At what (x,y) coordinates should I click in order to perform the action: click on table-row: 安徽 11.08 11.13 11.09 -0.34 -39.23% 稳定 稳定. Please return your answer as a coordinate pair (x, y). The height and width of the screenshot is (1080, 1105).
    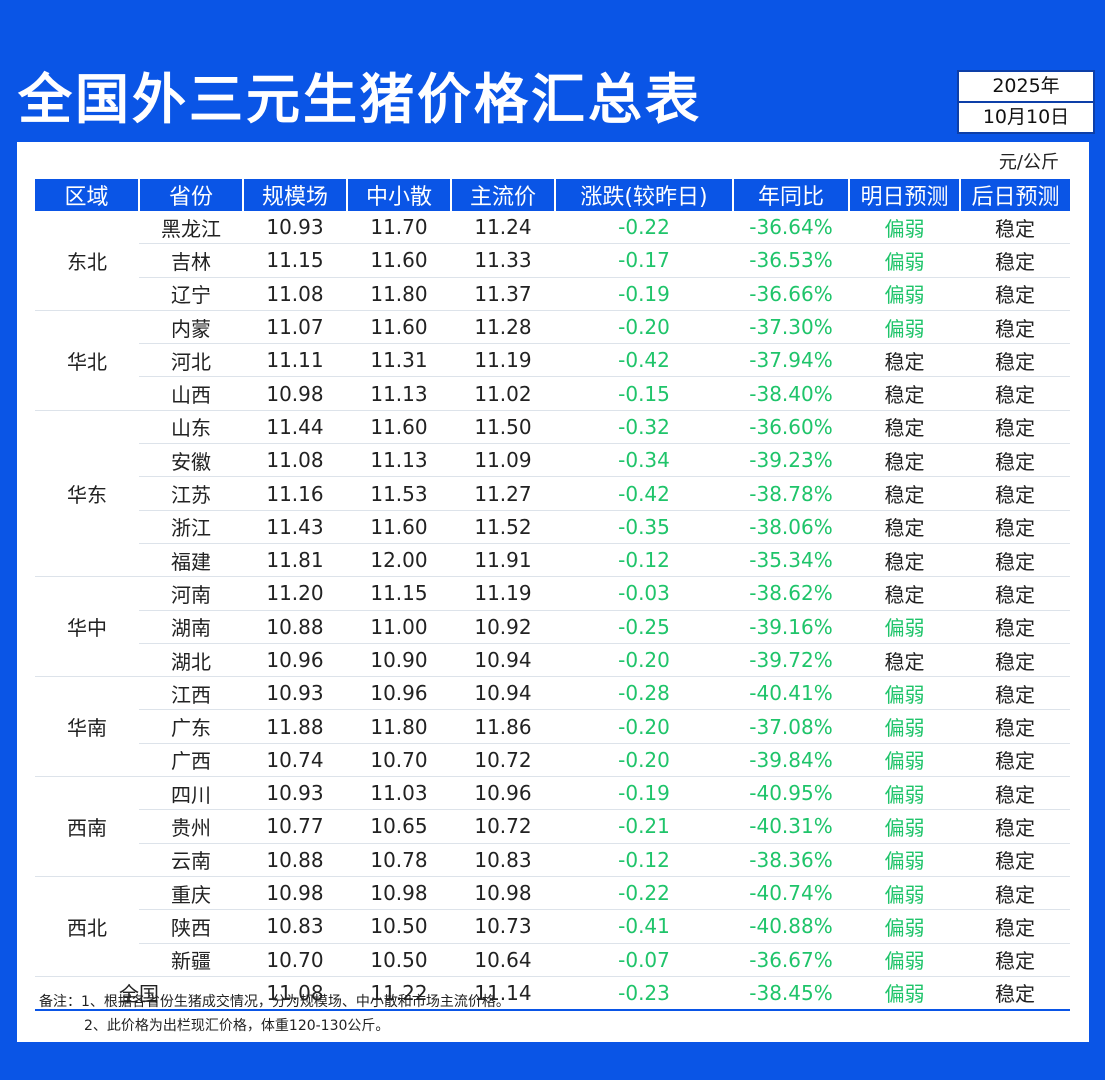
    Looking at the image, I should click on (552, 460).